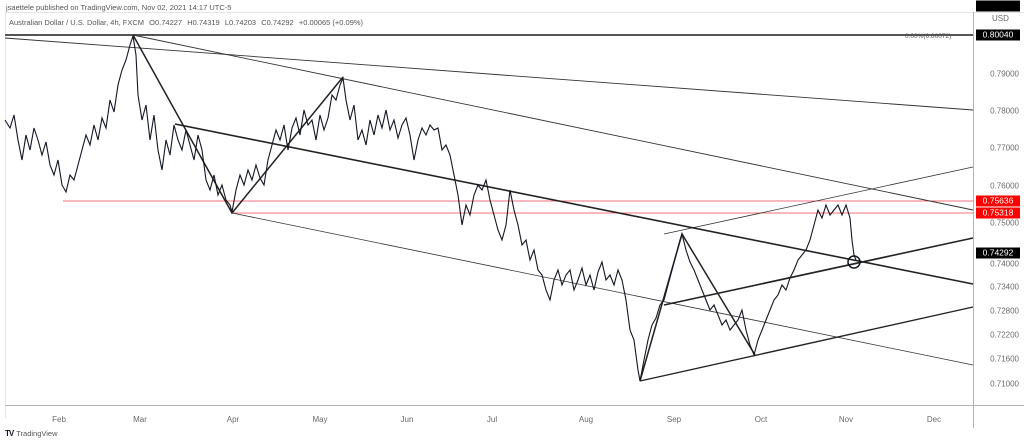 This screenshot has width=1024, height=442. What do you see at coordinates (277, 22) in the screenshot?
I see `ohlc-close: C0.74292` at bounding box center [277, 22].